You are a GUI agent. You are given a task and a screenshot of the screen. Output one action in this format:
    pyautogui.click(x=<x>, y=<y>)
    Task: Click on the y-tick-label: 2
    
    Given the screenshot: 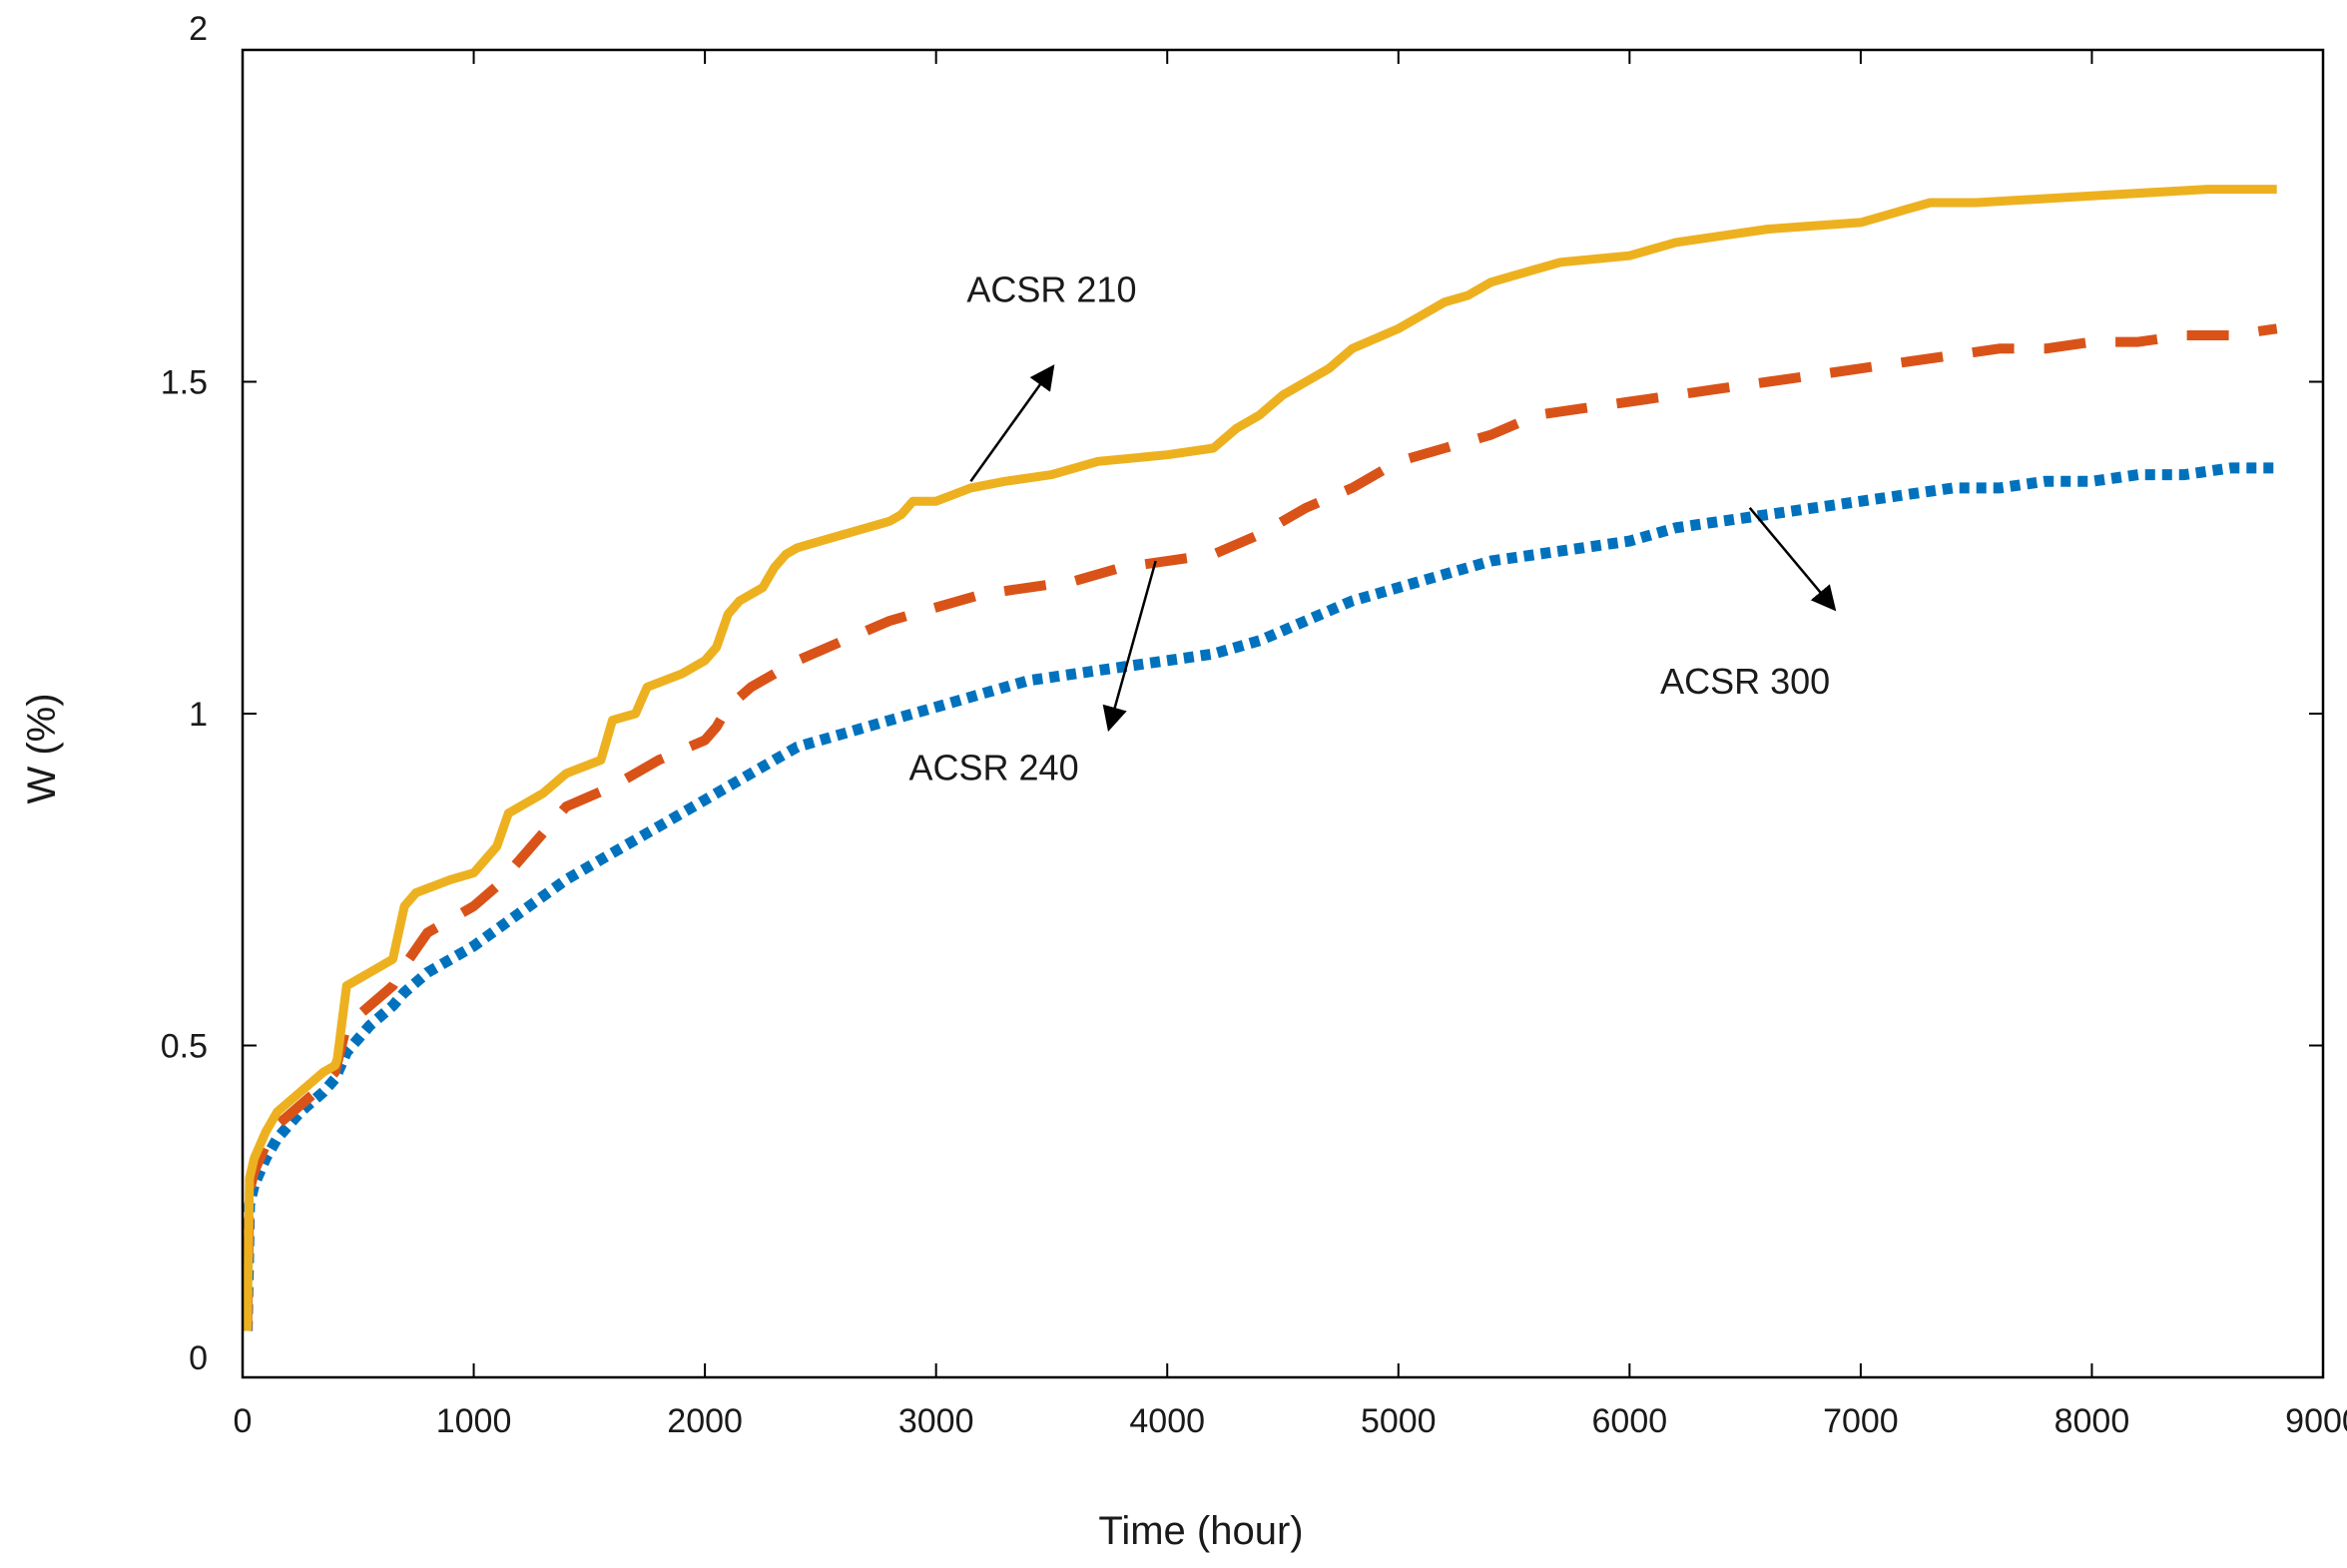 What is the action you would take?
    pyautogui.click(x=198, y=29)
    